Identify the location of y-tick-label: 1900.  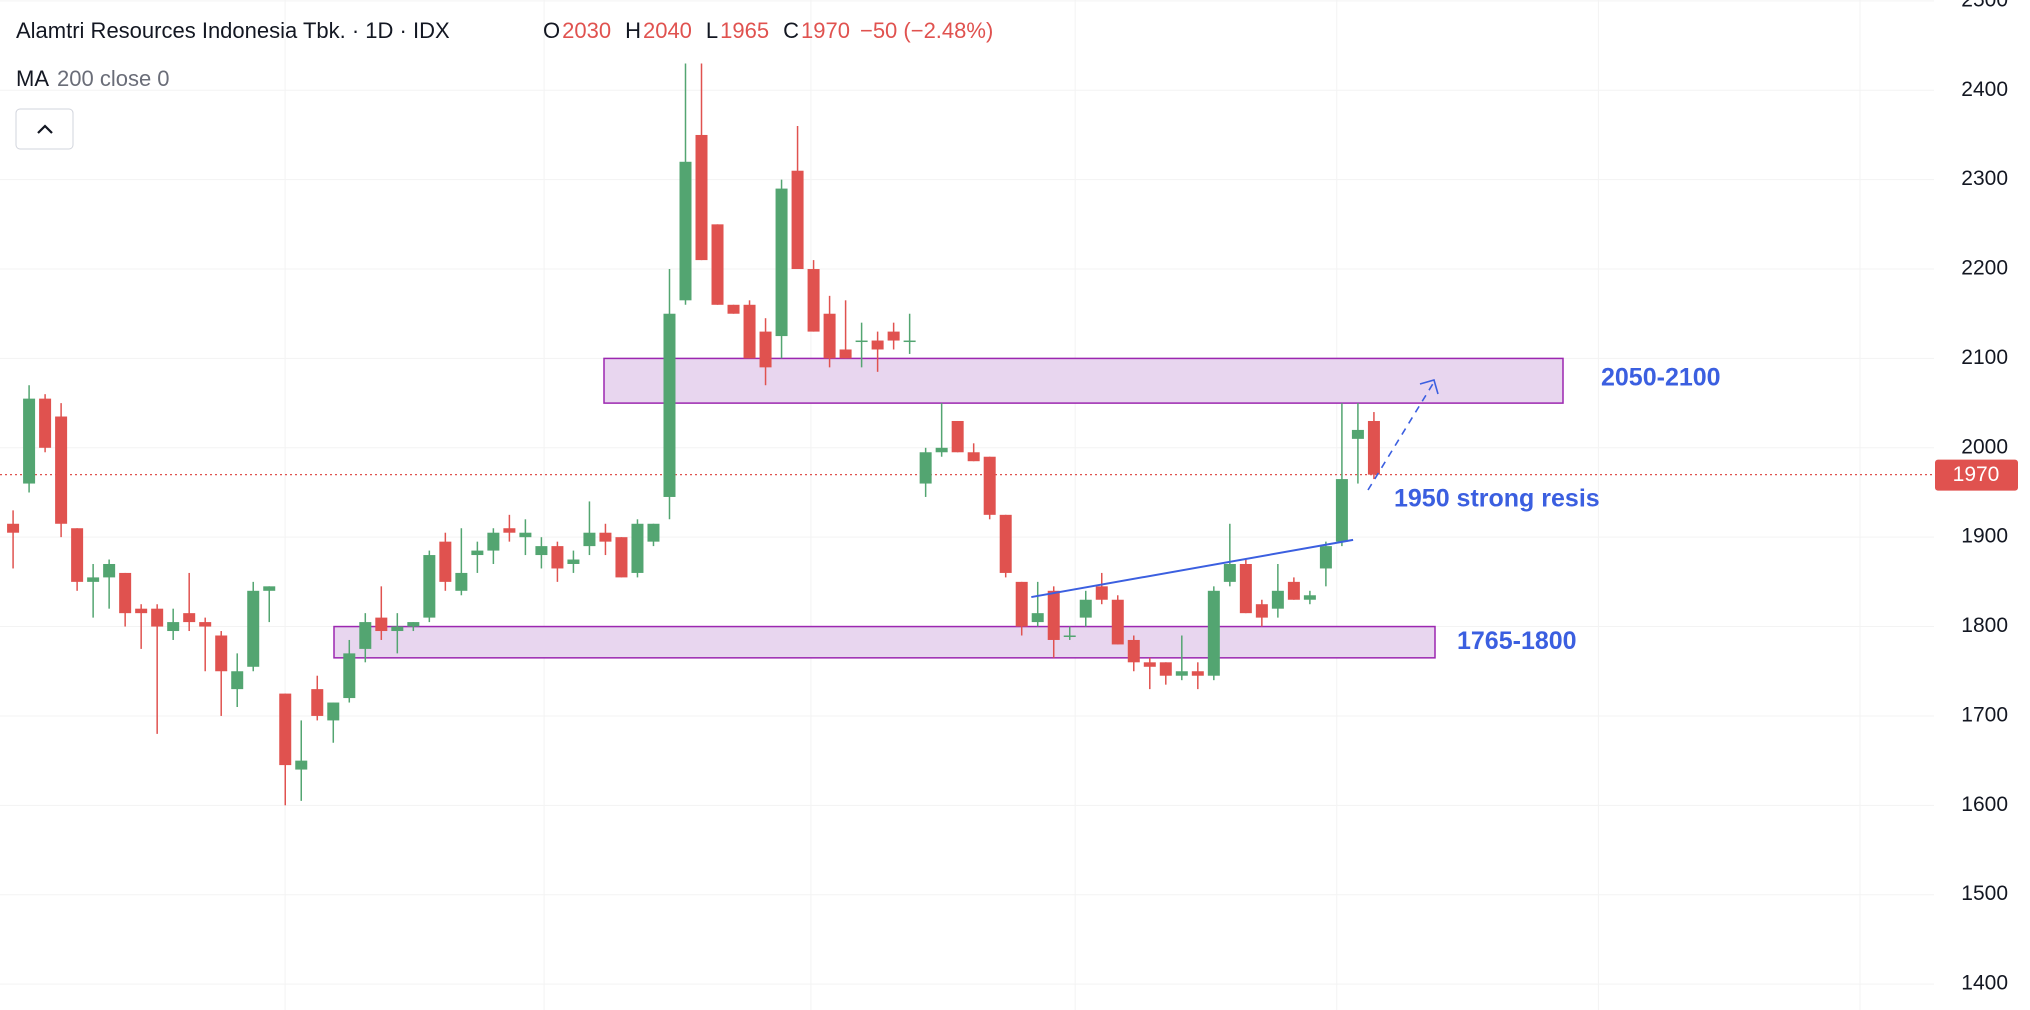
(1984, 536).